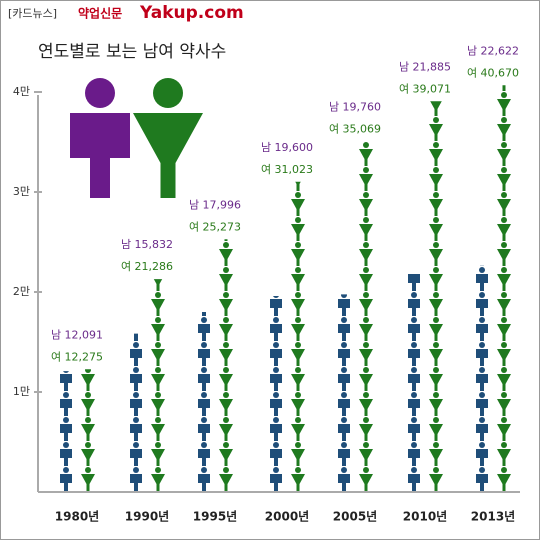  I want to click on x-tick-label: 1995년, so click(215, 517).